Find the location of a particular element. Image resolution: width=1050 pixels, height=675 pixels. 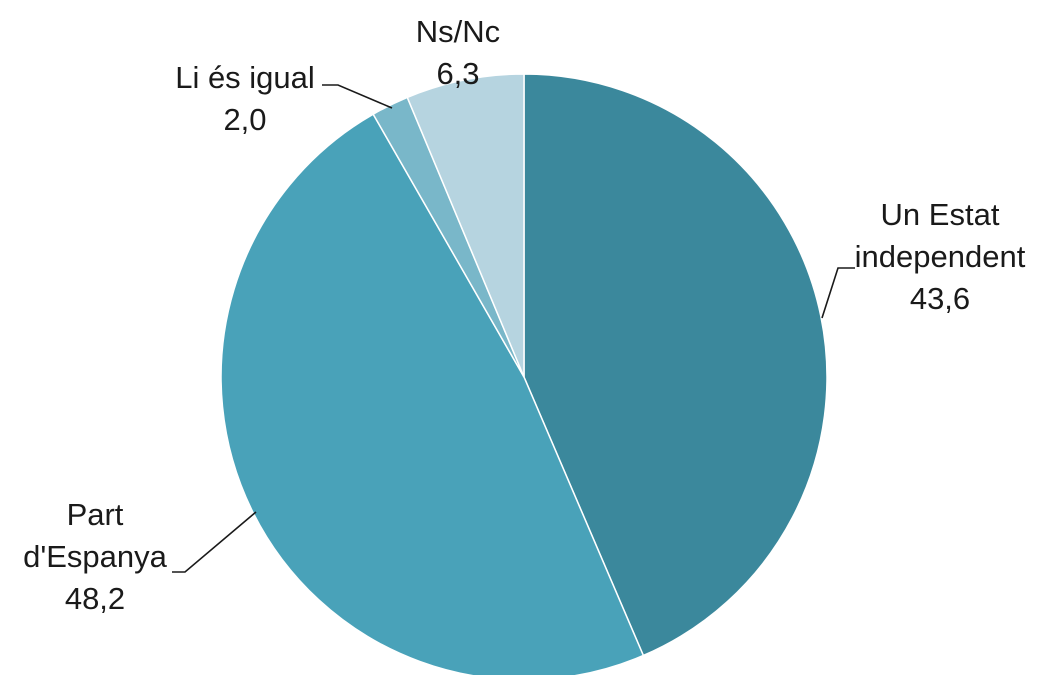

slice-category-label-2-0: Li és igual is located at coordinates (245, 77).